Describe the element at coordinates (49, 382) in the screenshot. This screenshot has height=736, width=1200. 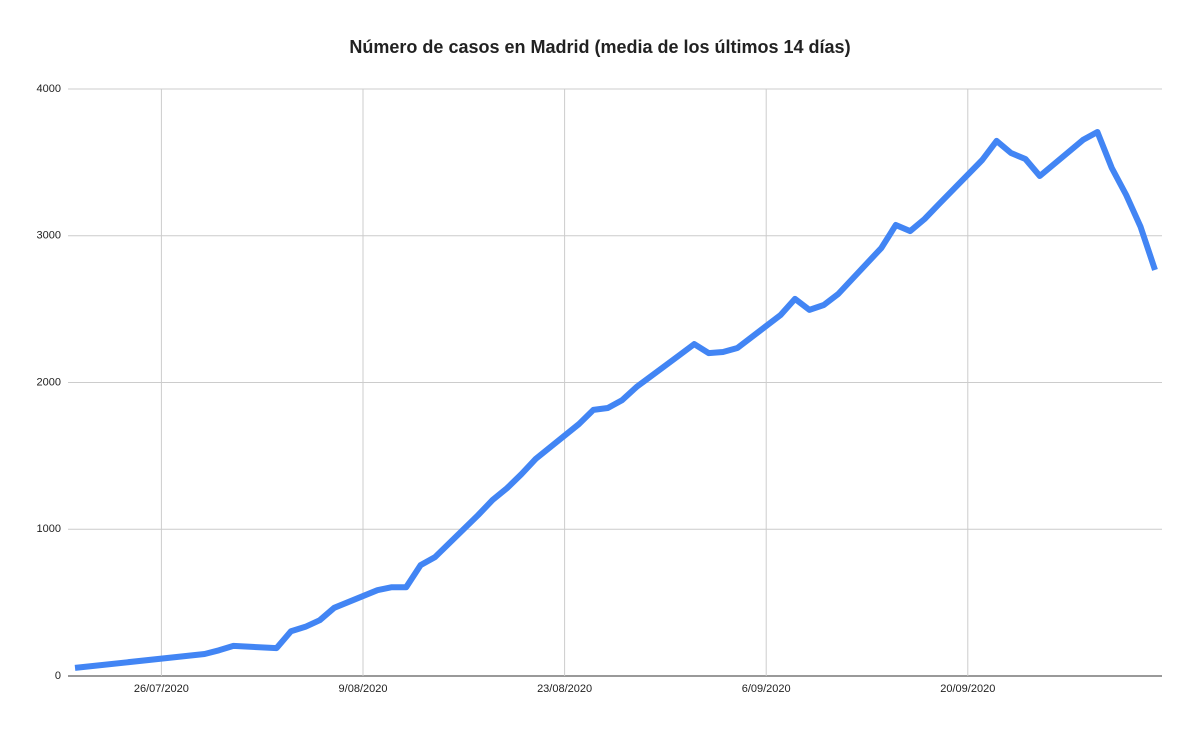
I see `y-tick-label: 2000` at that location.